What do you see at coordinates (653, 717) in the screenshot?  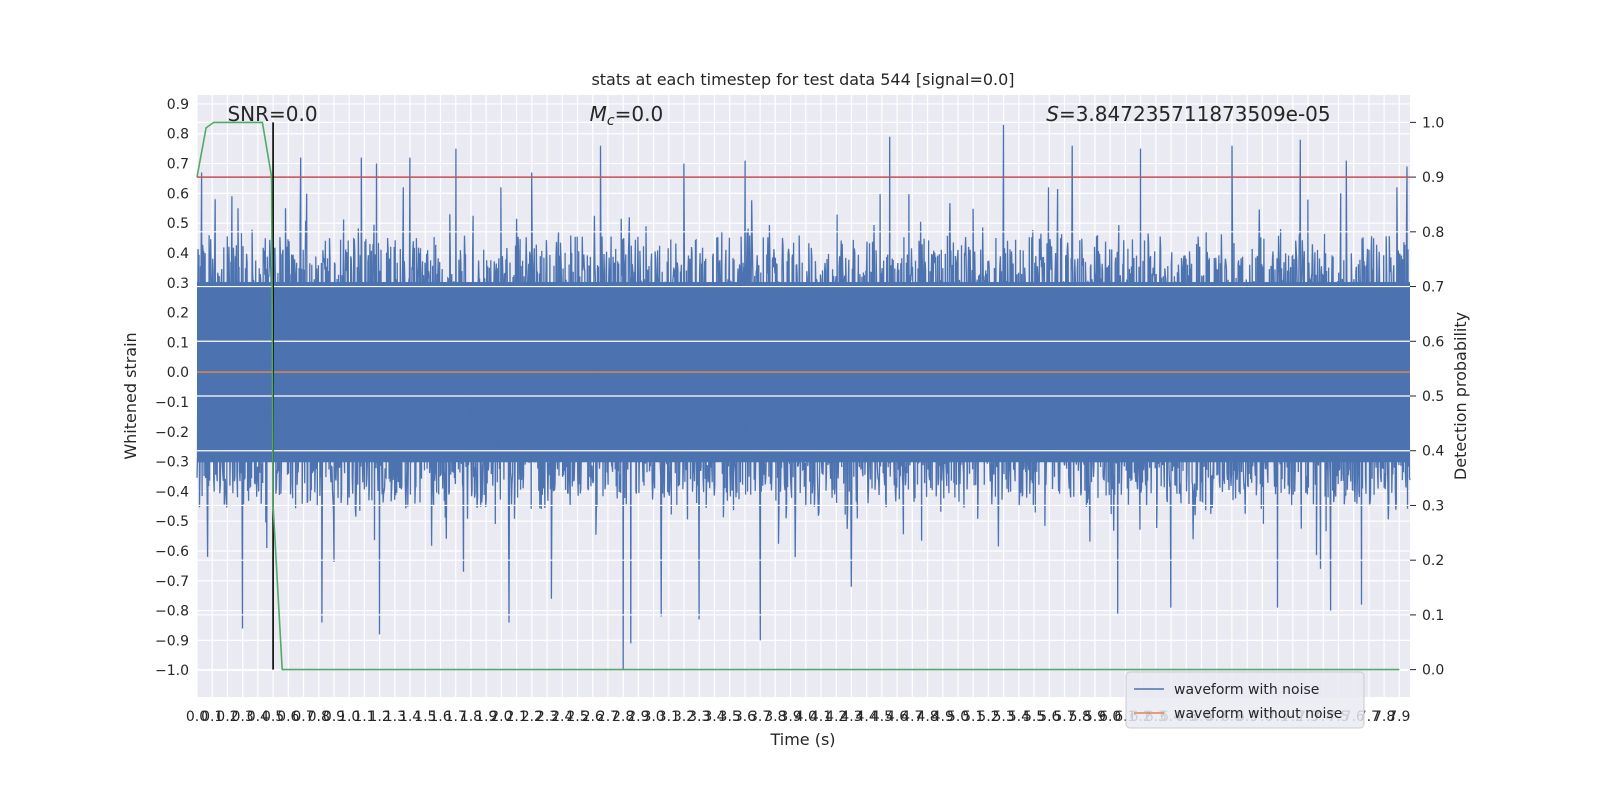 I see `x-tick-label: 3.0` at bounding box center [653, 717].